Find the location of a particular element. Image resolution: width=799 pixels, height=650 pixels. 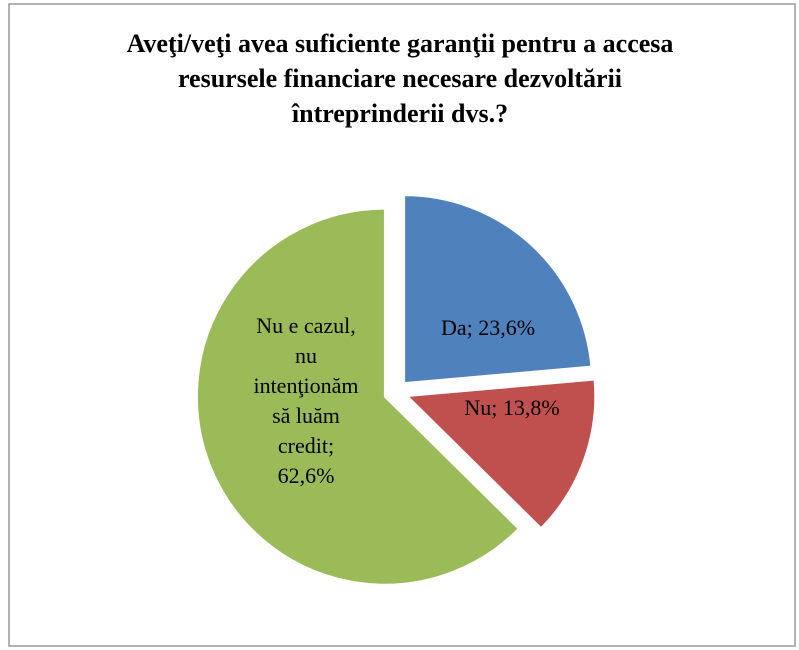

data-label-line: Nu; 13,8% is located at coordinates (511, 407).